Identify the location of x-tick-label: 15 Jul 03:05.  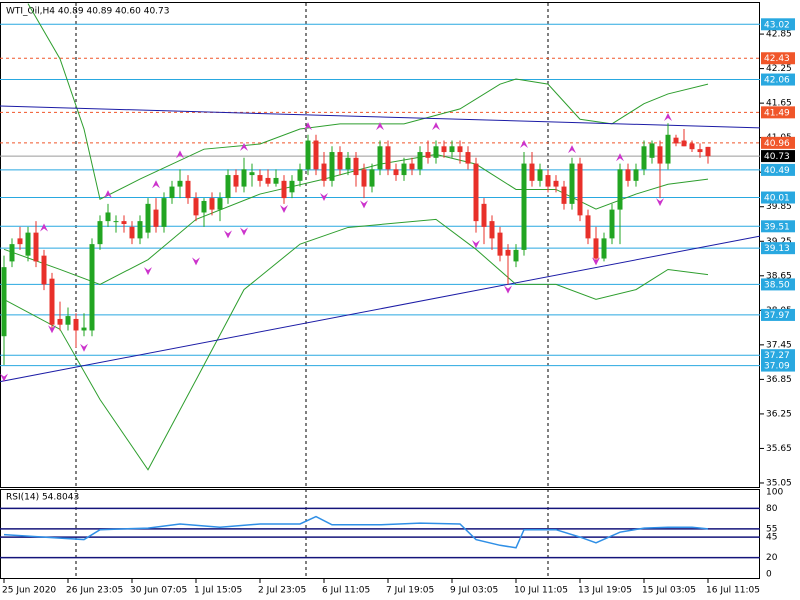
(669, 591).